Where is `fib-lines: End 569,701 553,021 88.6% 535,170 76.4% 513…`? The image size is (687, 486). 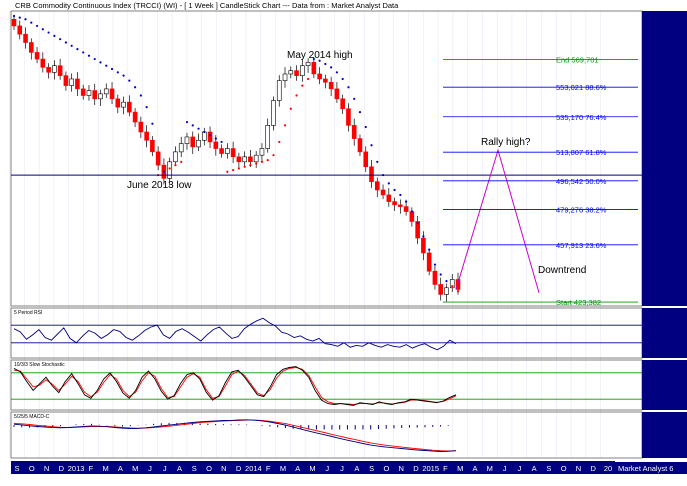 fib-lines: End 569,701 553,021 88.6% 535,170 76.4% 513… is located at coordinates (540, 181).